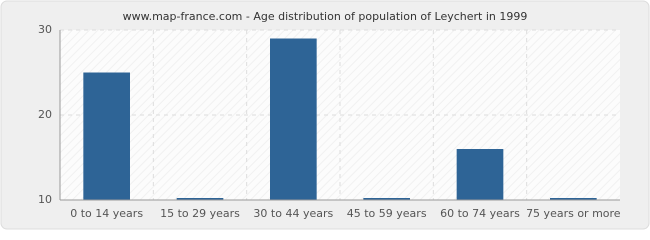 This screenshot has height=240, width=650. What do you see at coordinates (573, 213) in the screenshot?
I see `x-tick-label: 75 years or more` at bounding box center [573, 213].